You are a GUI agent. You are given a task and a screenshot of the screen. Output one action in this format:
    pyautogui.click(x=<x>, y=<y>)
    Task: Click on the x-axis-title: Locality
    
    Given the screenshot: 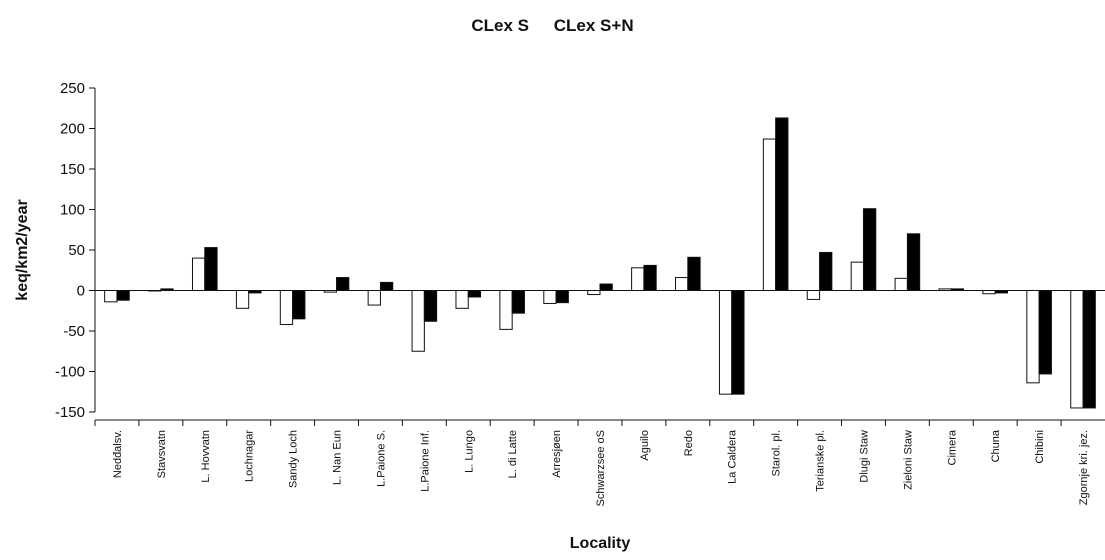 What is the action you would take?
    pyautogui.click(x=600, y=543)
    